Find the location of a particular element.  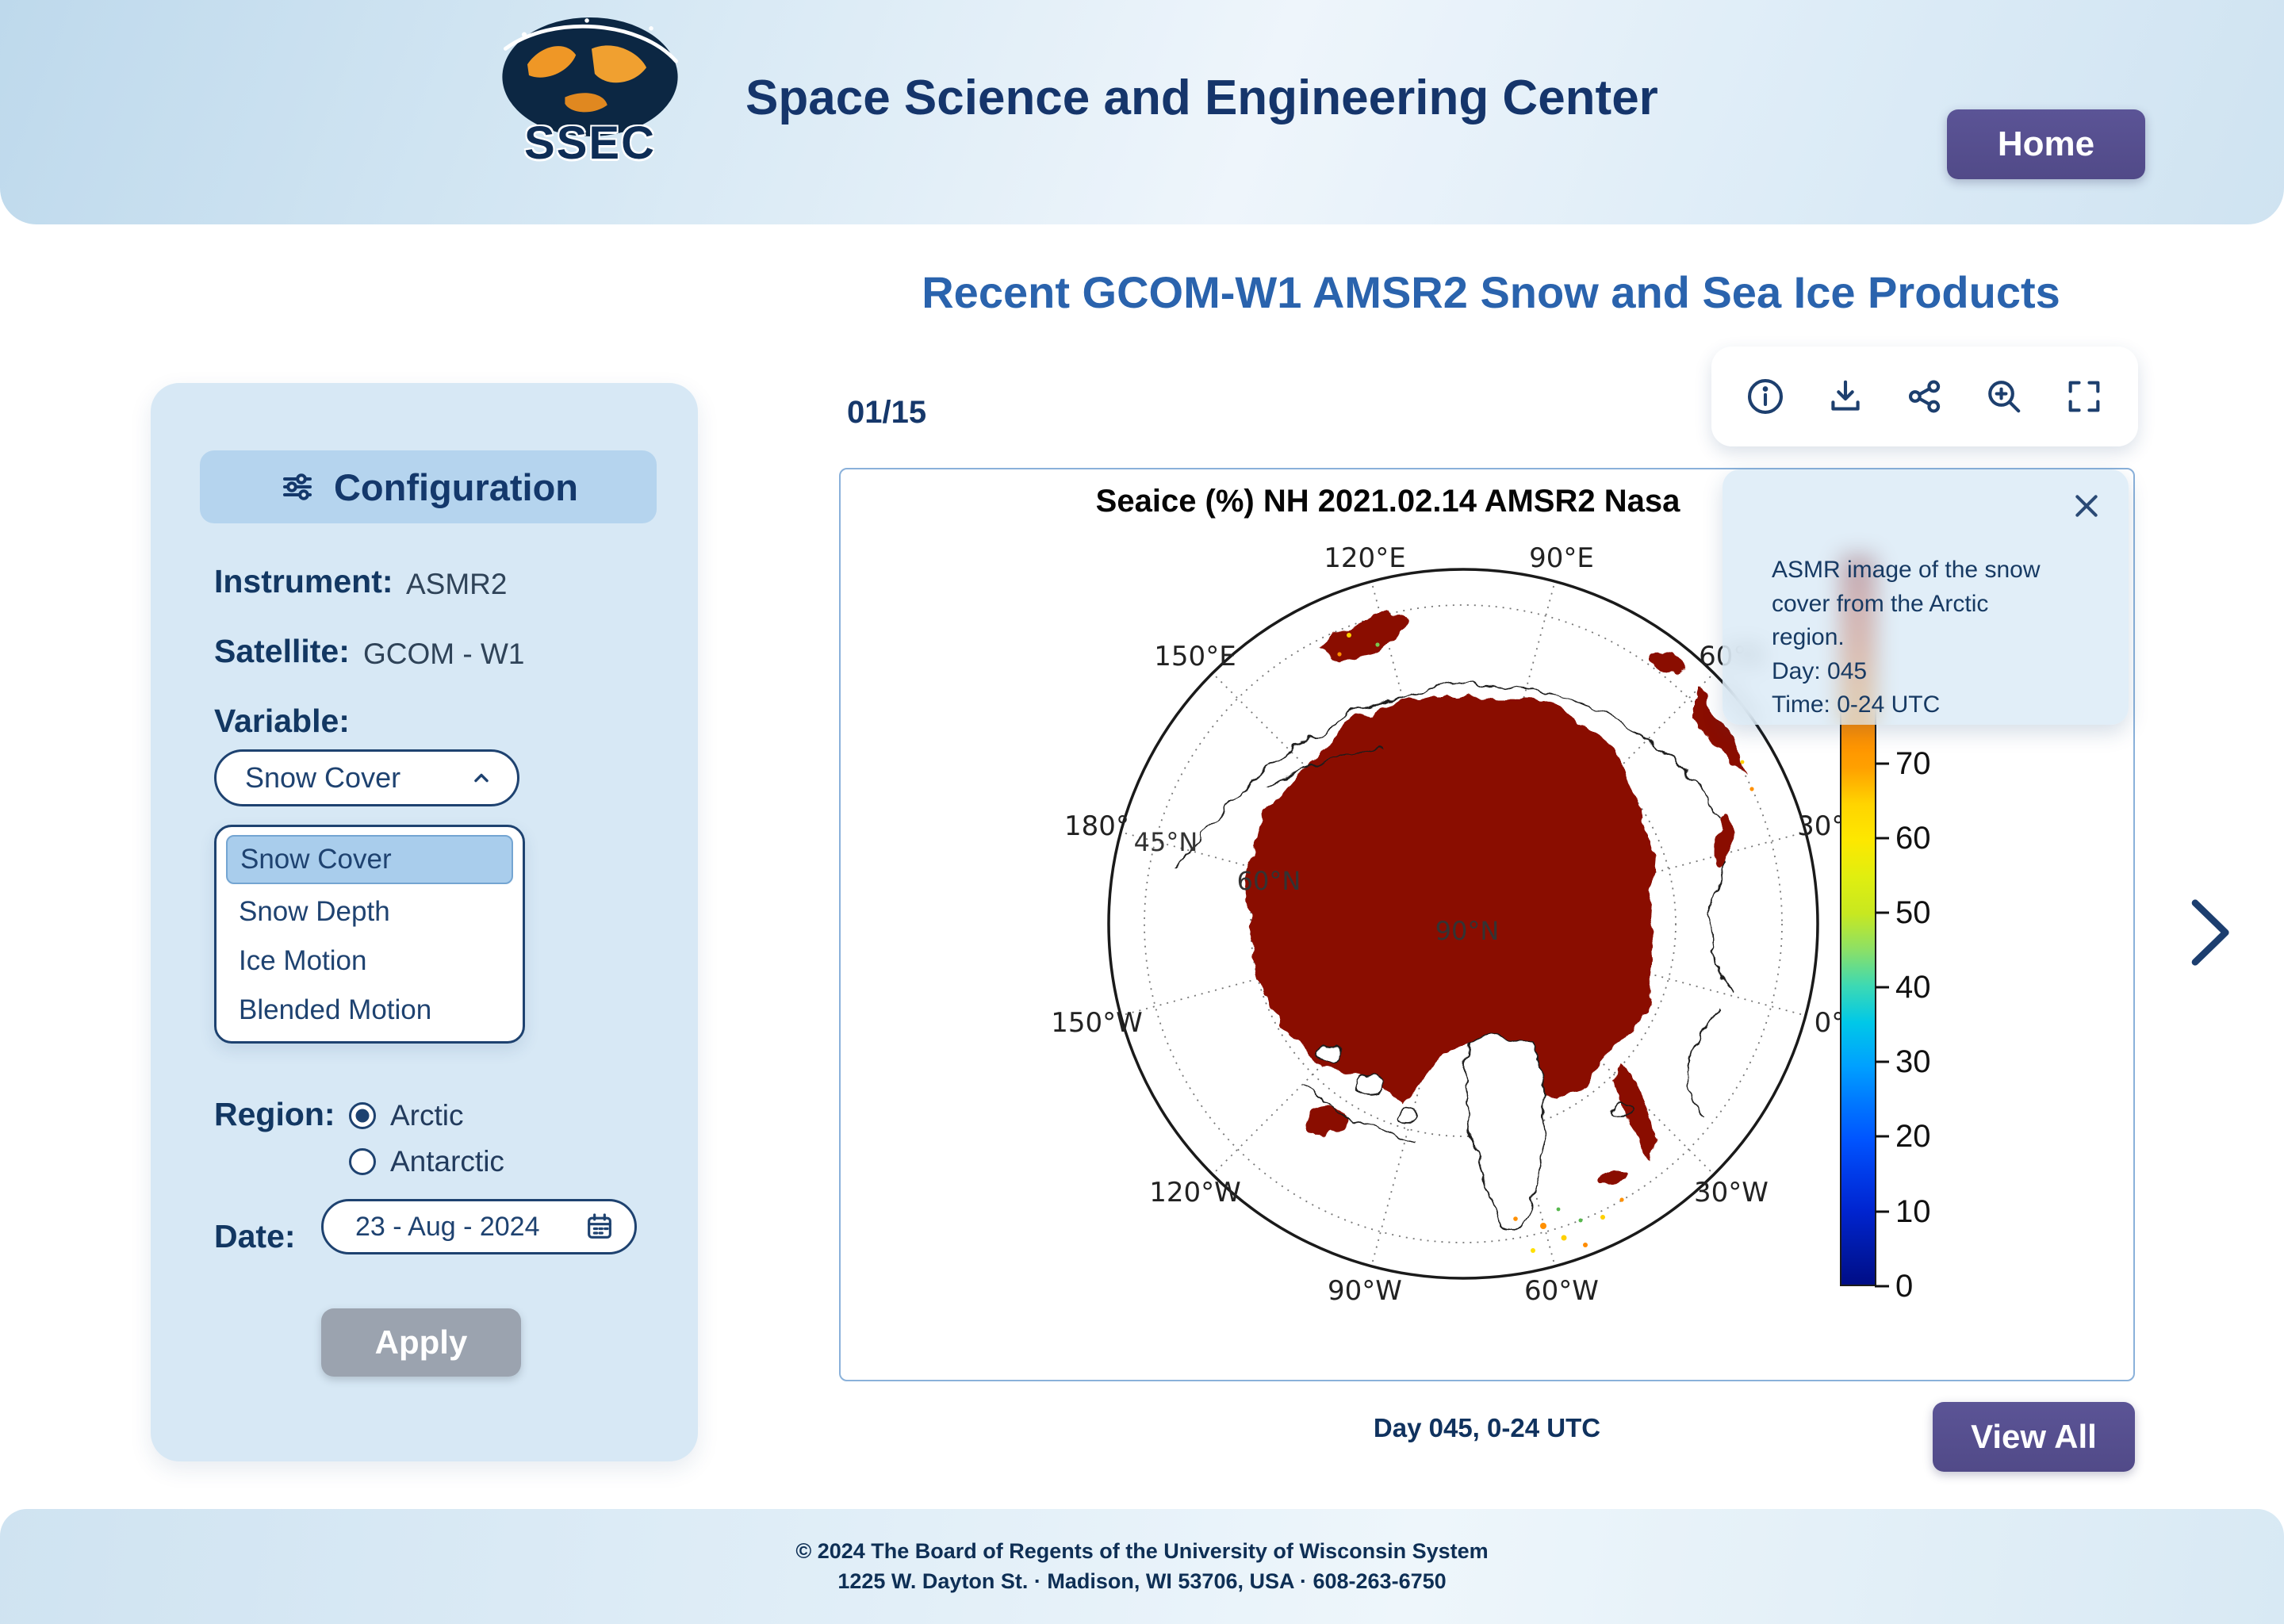

colorbar-tick: 20 is located at coordinates (1931, 1136).